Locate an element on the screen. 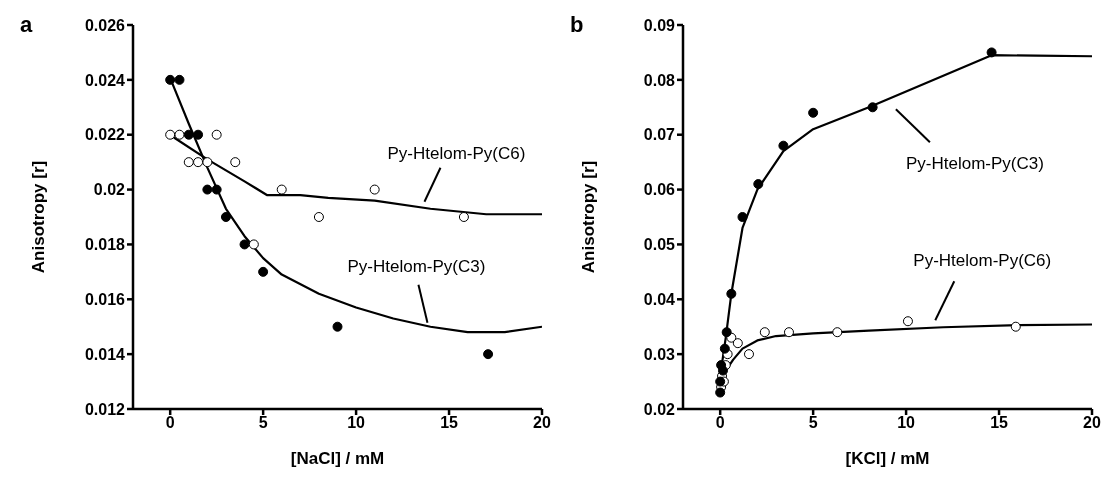 This screenshot has height=484, width=1116. y-tick-label: 0.022 is located at coordinates (105, 135).